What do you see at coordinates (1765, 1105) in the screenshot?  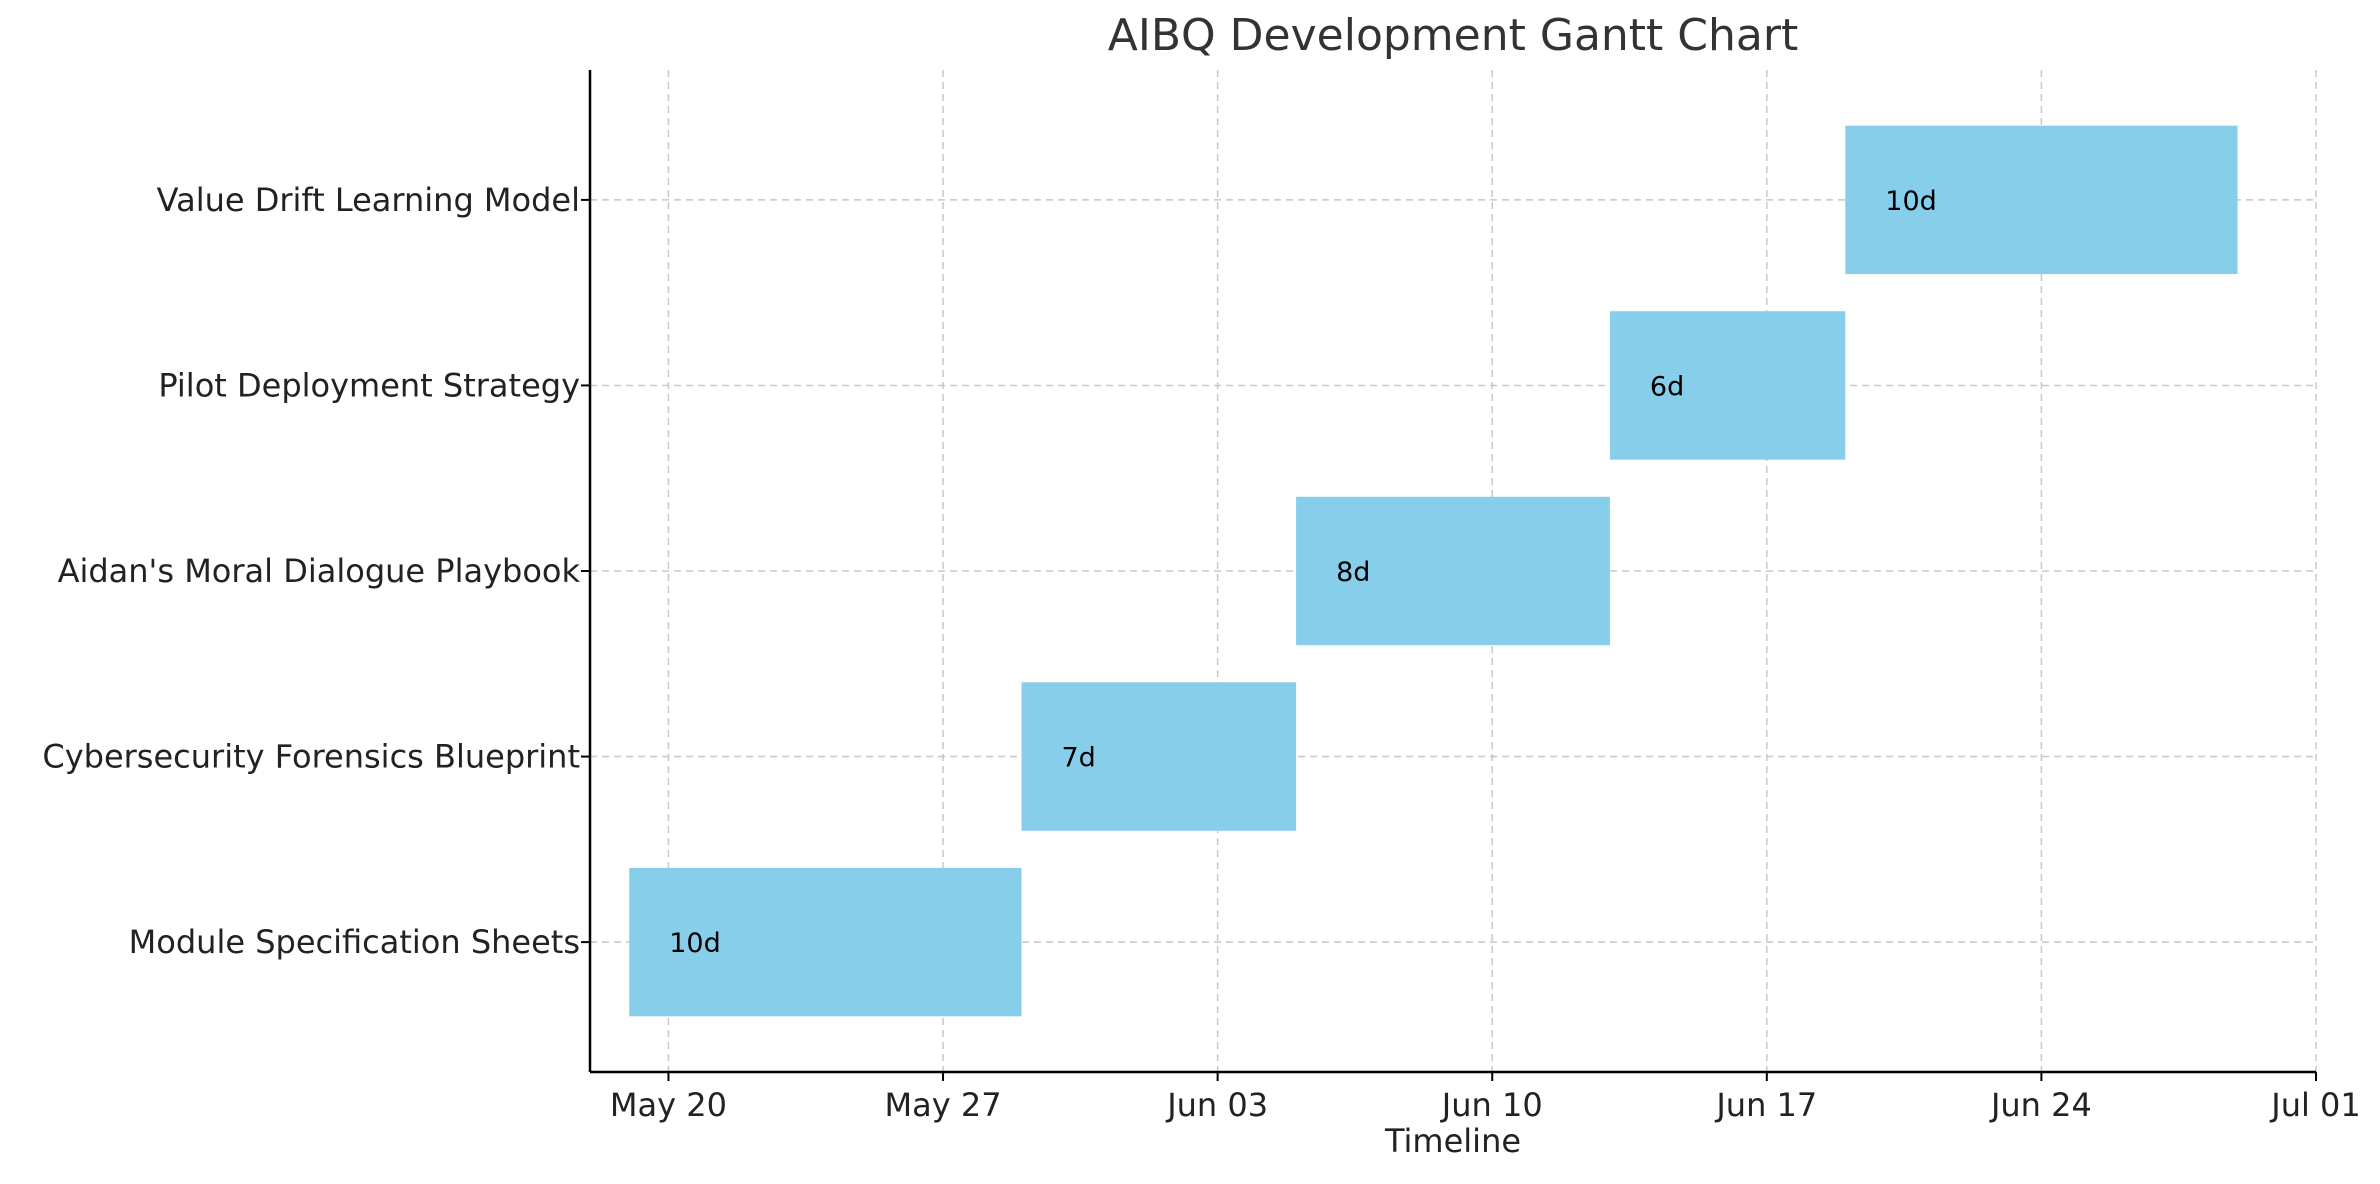 I see `x-tick-label: Jun 17` at bounding box center [1765, 1105].